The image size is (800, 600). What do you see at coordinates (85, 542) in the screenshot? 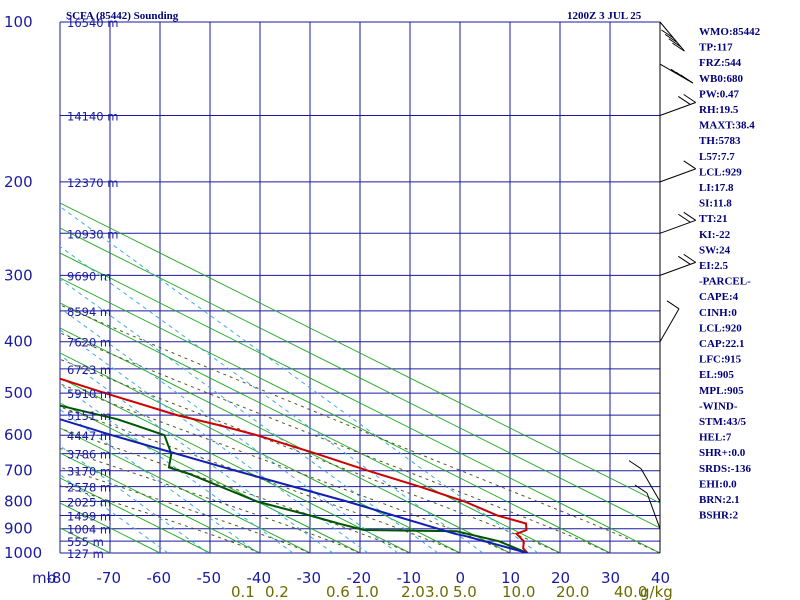
I see `height-label: 555 m` at bounding box center [85, 542].